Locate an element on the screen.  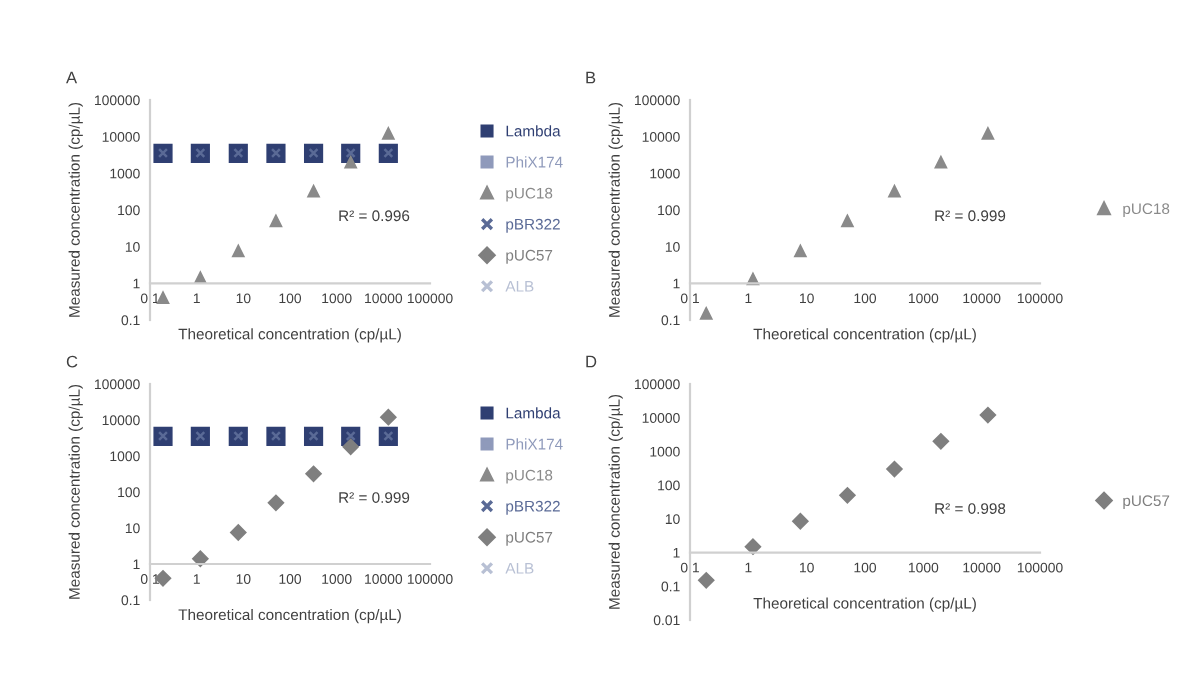
chart-title: D is located at coordinates (591, 361).